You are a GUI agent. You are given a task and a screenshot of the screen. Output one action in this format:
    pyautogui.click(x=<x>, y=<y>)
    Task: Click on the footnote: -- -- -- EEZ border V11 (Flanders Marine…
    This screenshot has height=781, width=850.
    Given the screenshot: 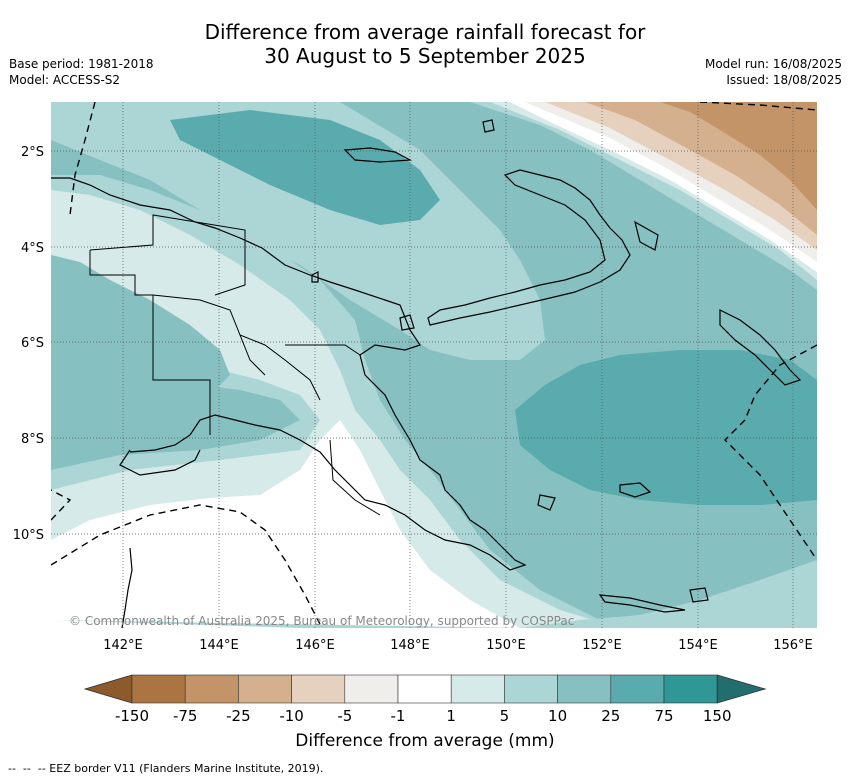 What is the action you would take?
    pyautogui.click(x=166, y=768)
    